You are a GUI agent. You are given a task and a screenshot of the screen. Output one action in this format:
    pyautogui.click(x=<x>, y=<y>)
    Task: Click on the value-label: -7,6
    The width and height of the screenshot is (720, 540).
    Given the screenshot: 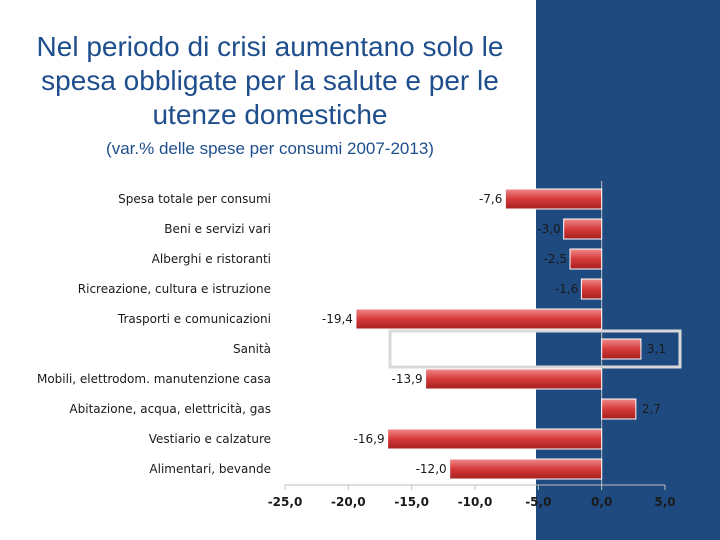 What is the action you would take?
    pyautogui.click(x=490, y=199)
    